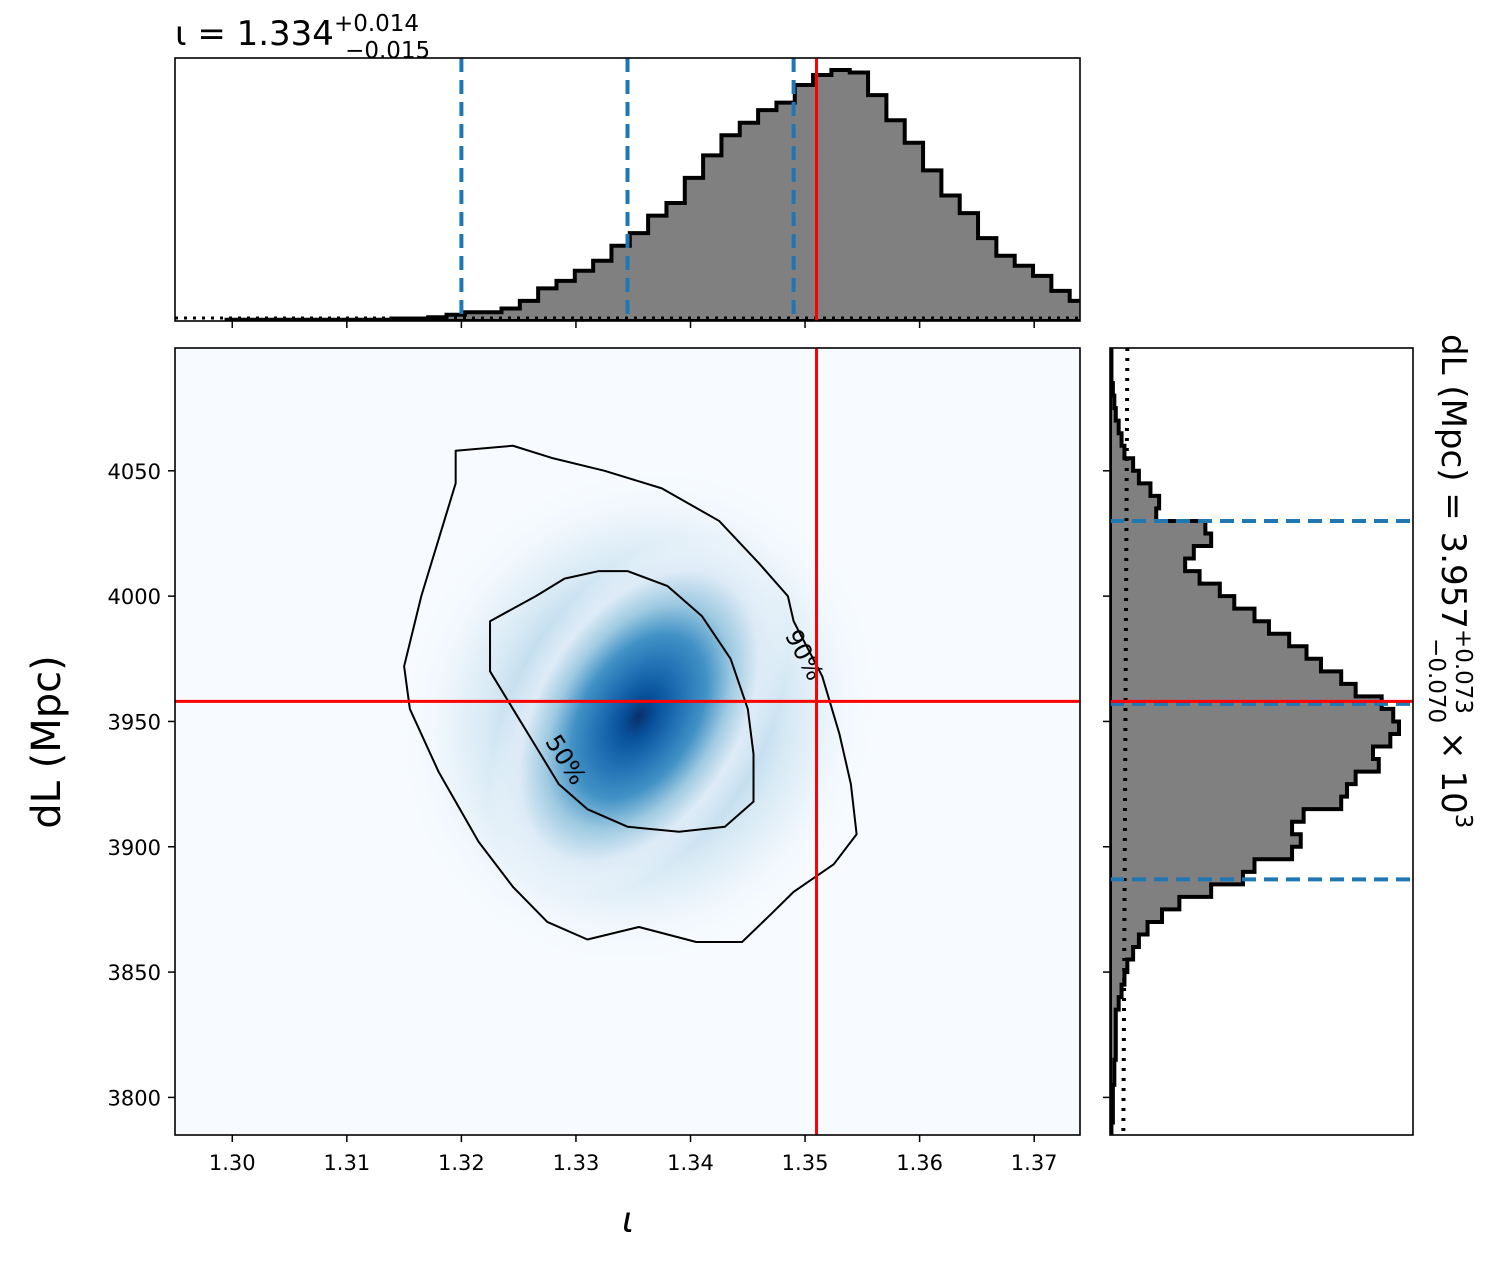 This screenshot has width=1502, height=1263. What do you see at coordinates (1463, 671) in the screenshot?
I see `right-title-sup: +0.073` at bounding box center [1463, 671].